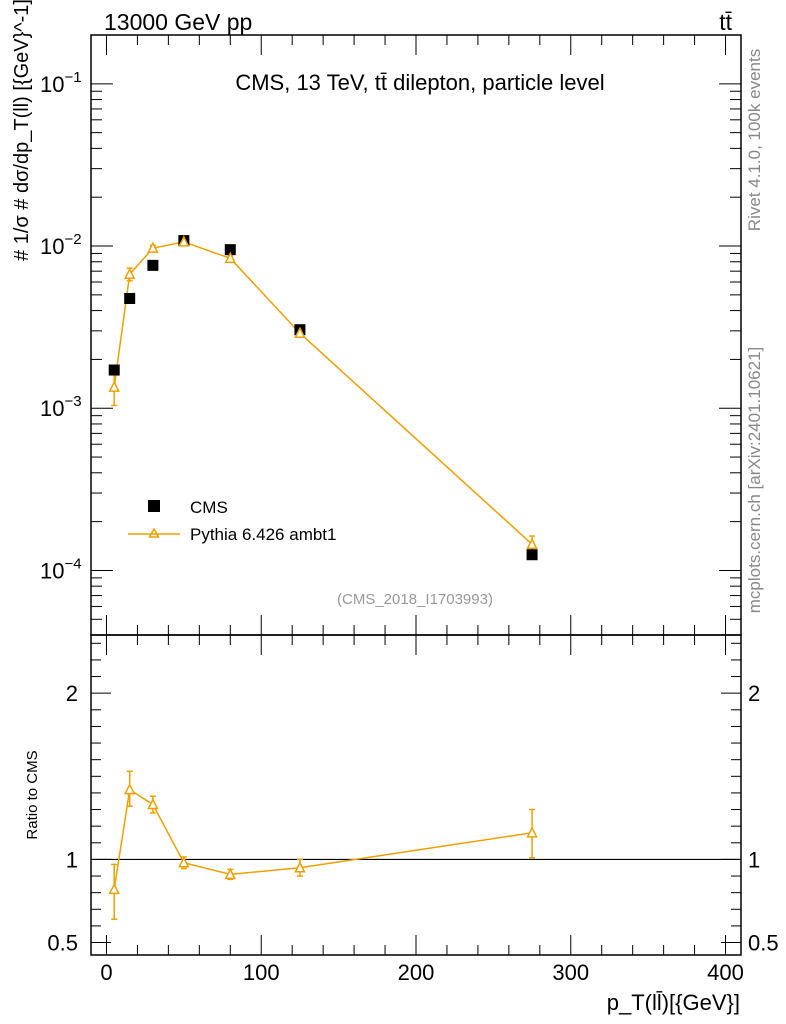 This screenshot has height=1024, width=786. I want to click on x-tick-label: 300, so click(570, 972).